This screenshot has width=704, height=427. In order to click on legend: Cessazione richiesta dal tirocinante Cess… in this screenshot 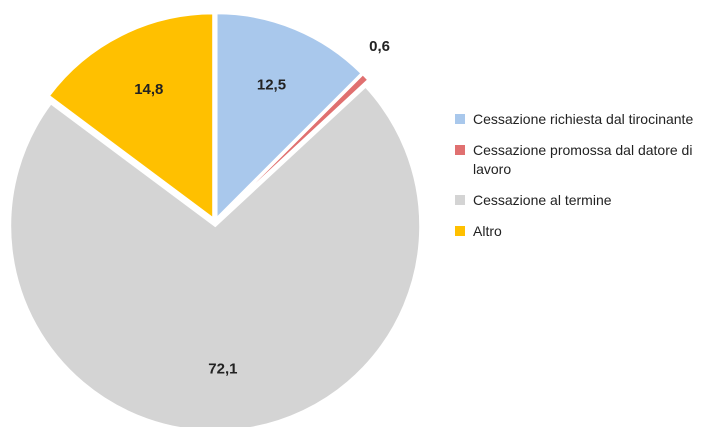, I will do `click(577, 181)`.